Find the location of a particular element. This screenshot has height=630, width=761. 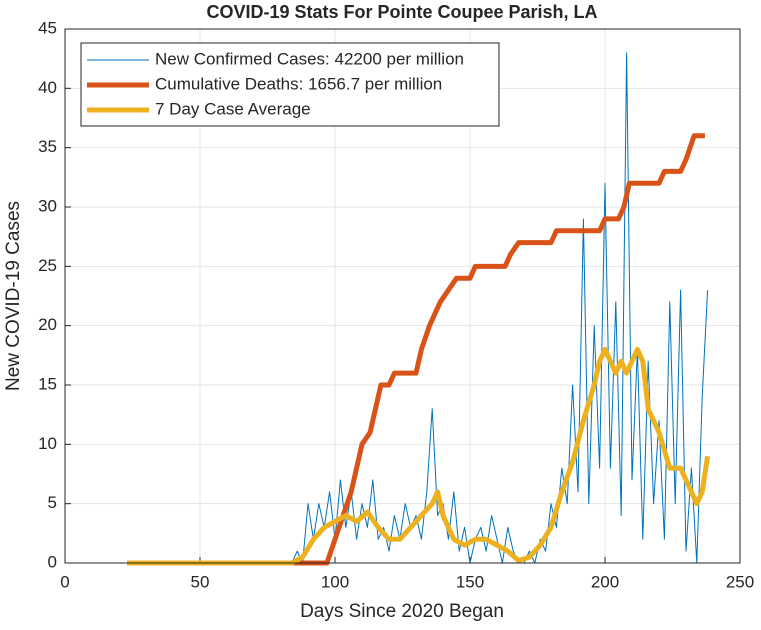

x-tick-label: 250 is located at coordinates (740, 581).